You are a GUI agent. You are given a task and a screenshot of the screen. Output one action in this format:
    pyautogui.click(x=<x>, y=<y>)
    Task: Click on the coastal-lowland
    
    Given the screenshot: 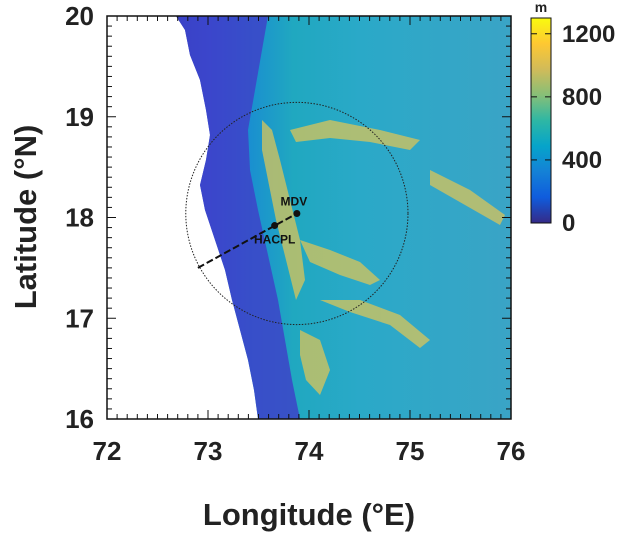 What is the action you would take?
    pyautogui.click(x=238, y=217)
    